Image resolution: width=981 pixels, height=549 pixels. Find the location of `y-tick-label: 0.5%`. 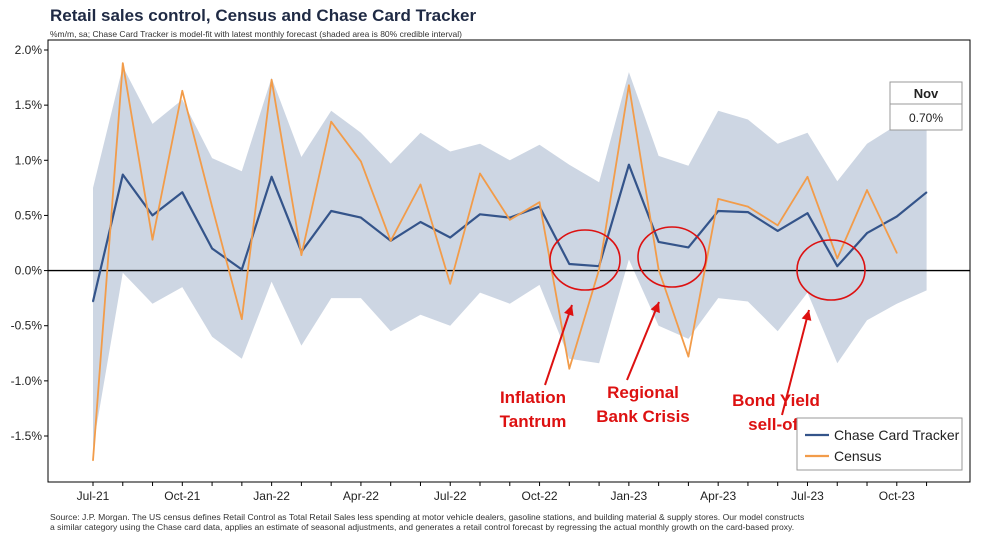

y-tick-label: 0.5% is located at coordinates (29, 215).